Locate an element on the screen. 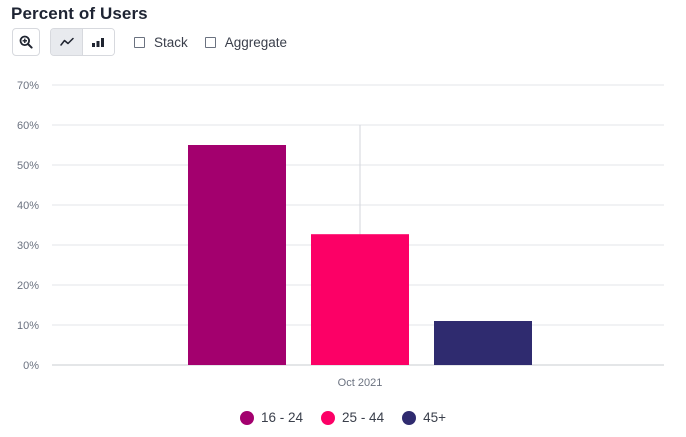 The image size is (686, 437). legend-item-25-44: 25 - 44 is located at coordinates (352, 417).